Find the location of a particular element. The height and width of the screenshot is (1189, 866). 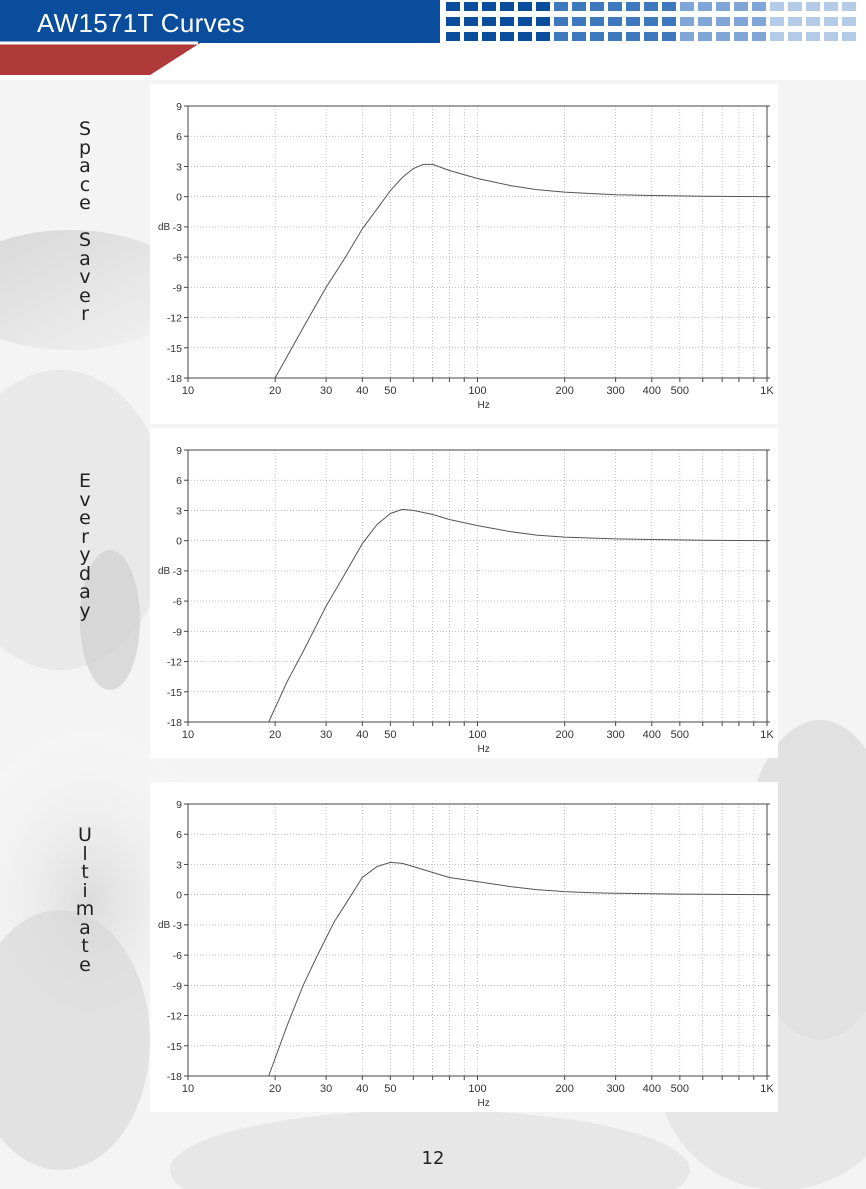

page-title: AW1571T Curves is located at coordinates (141, 23).